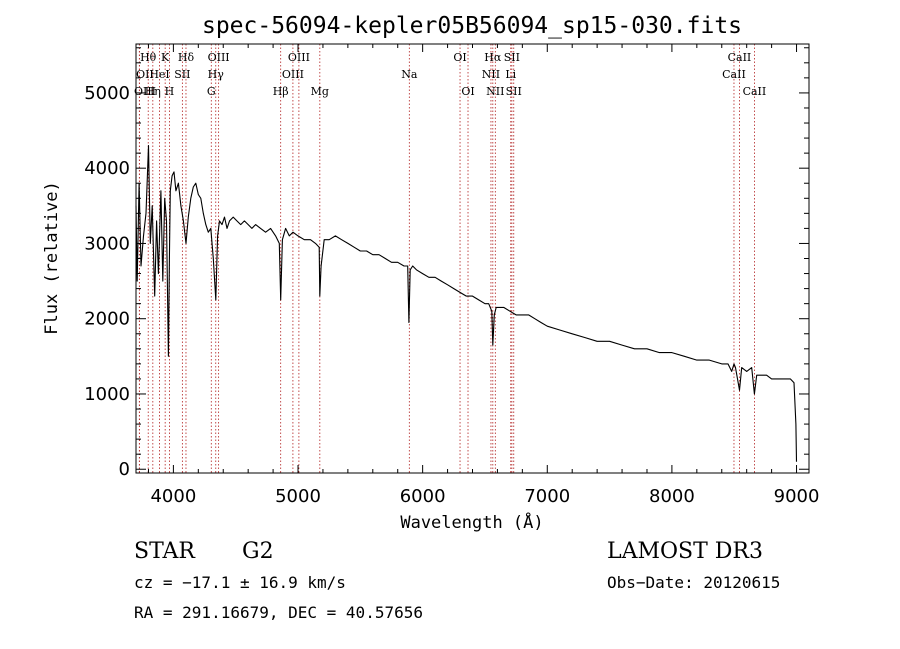 The width and height of the screenshot is (900, 649). Describe the element at coordinates (423, 496) in the screenshot. I see `x-tick-label-2: 6000` at that location.